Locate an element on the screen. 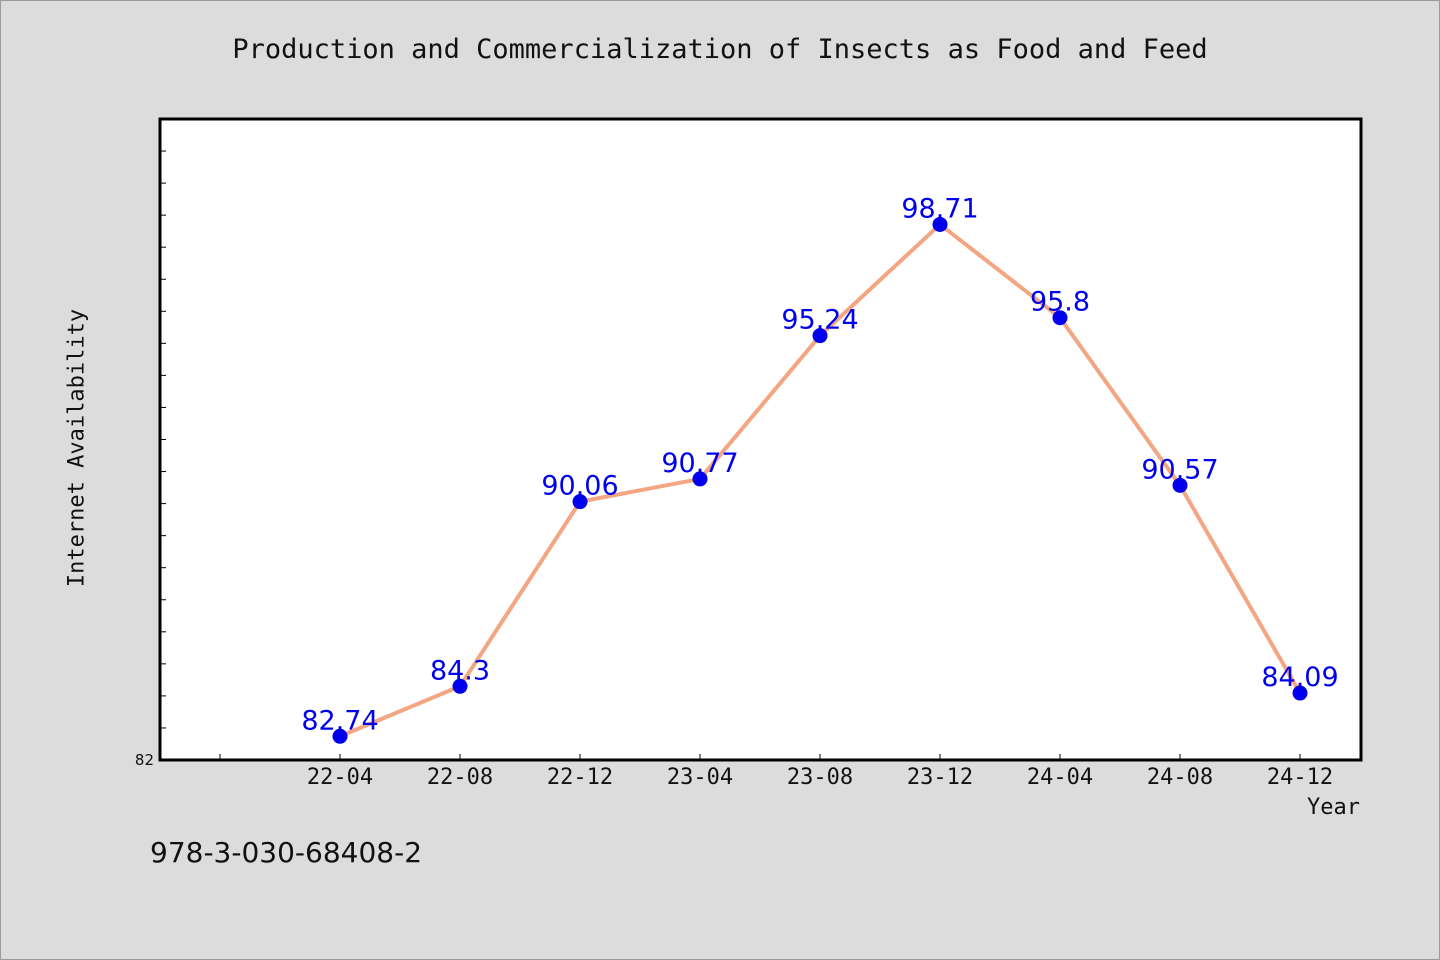 The width and height of the screenshot is (1440, 960). footnote-isbn: 978-3-030-68408-2 is located at coordinates (286, 852).